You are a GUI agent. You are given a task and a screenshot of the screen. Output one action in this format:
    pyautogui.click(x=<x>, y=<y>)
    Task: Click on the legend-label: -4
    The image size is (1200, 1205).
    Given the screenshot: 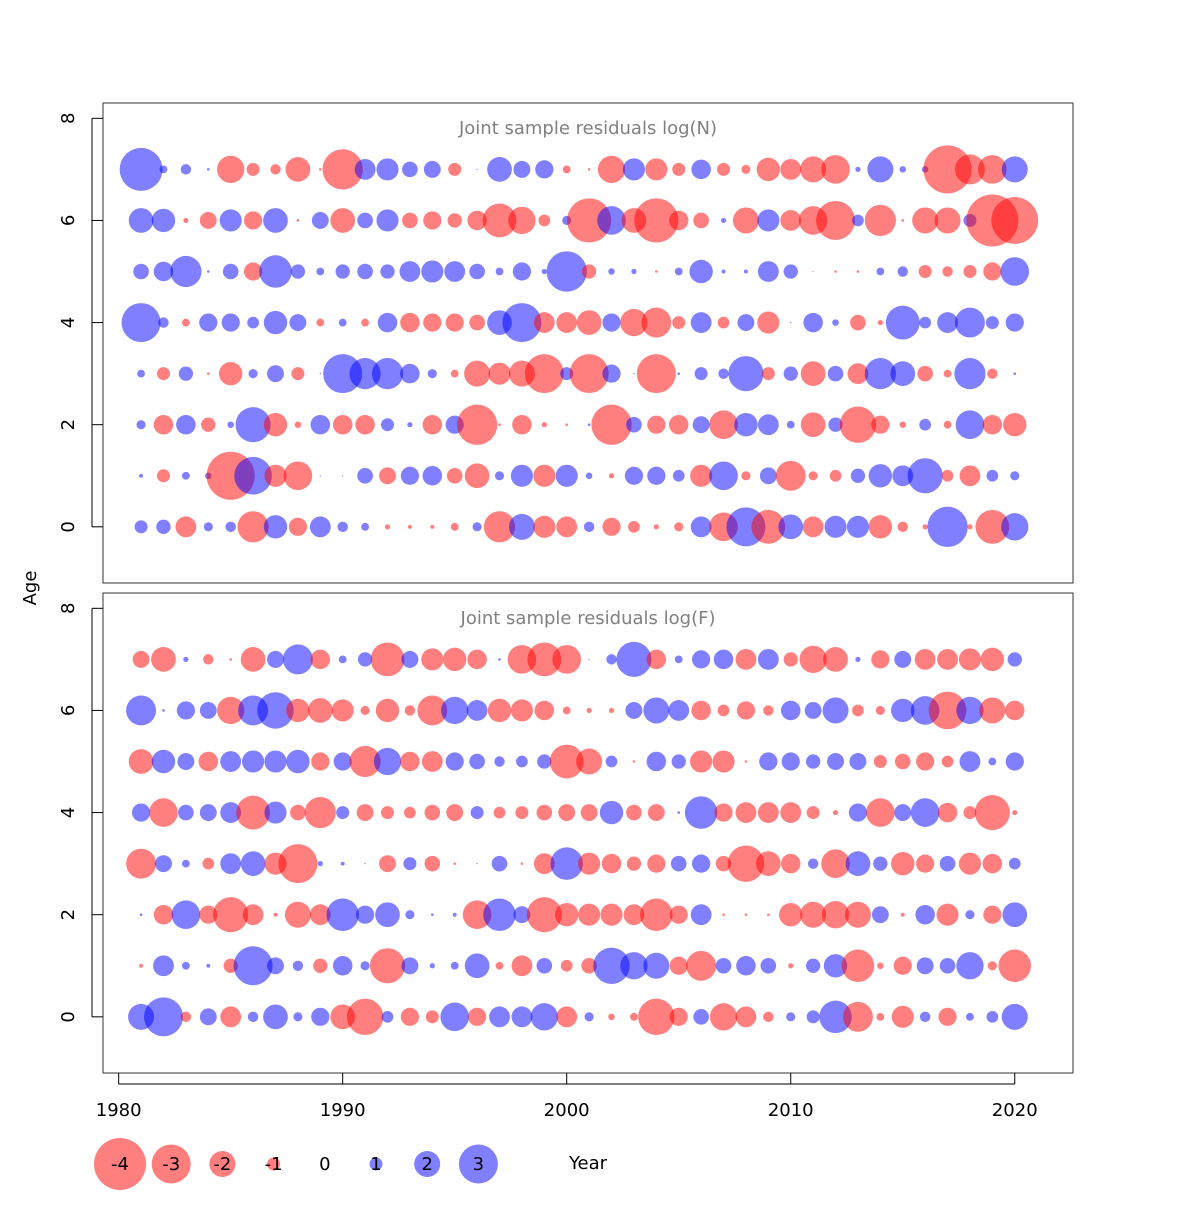 What is the action you would take?
    pyautogui.click(x=120, y=1164)
    